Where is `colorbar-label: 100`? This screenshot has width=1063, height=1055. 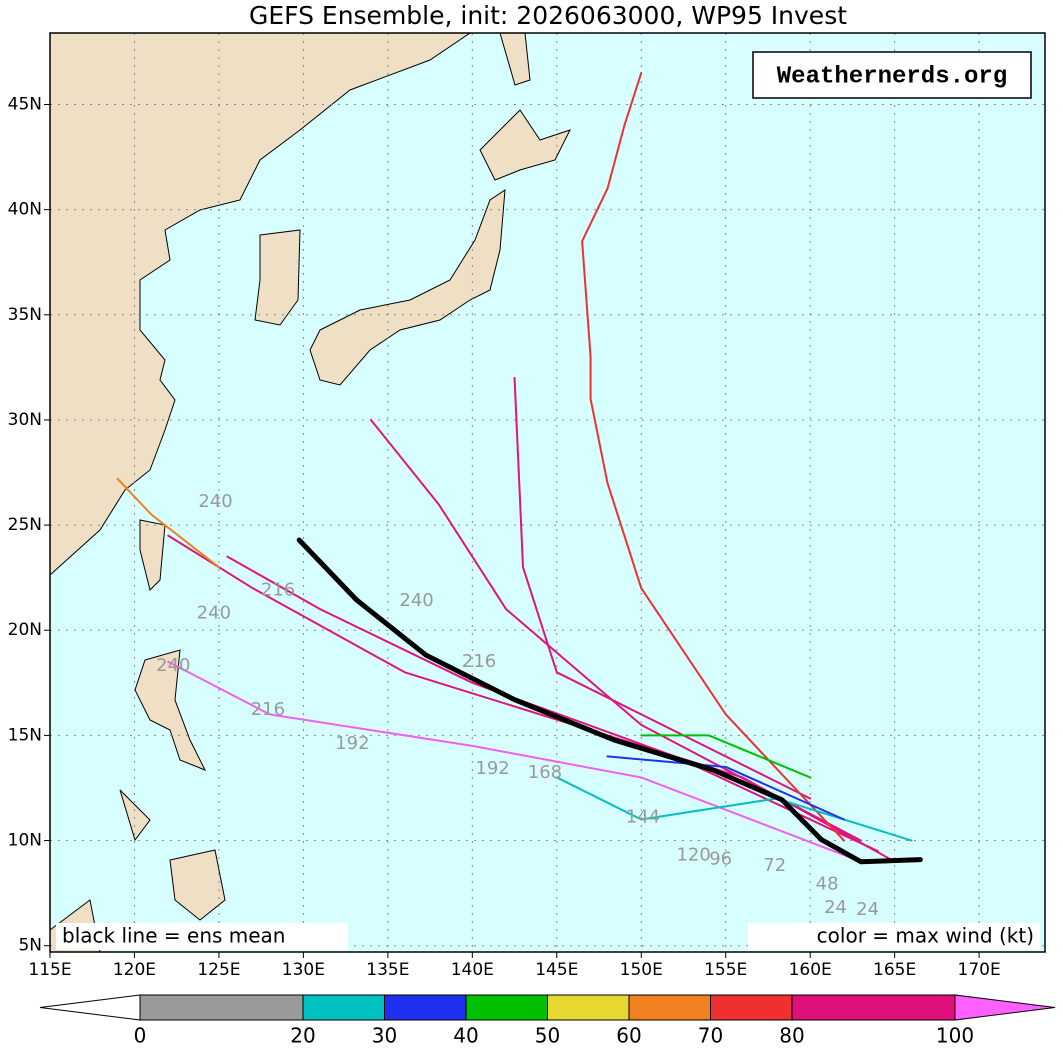 colorbar-label: 100 is located at coordinates (955, 1036).